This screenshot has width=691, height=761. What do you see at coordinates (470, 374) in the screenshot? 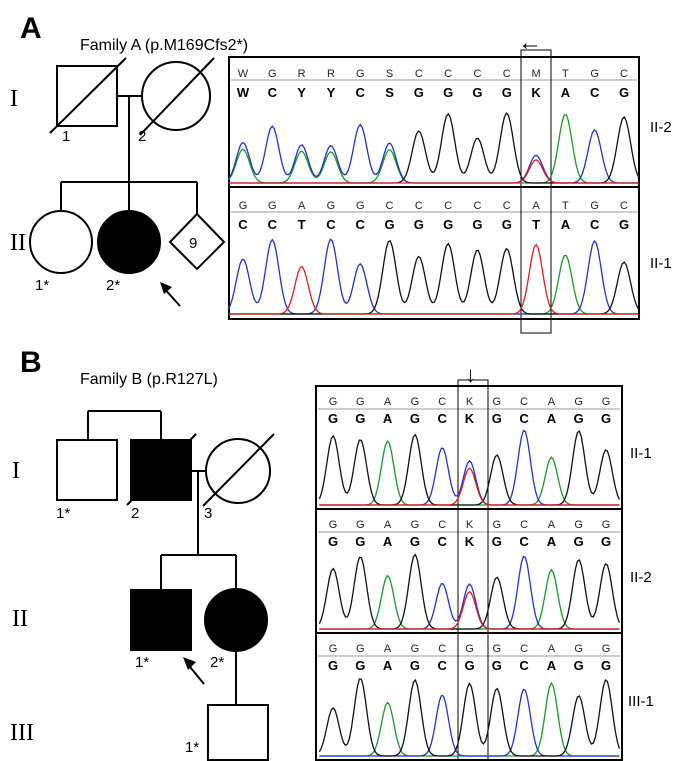
I see `panel-b-arrow: ↓` at bounding box center [470, 374].